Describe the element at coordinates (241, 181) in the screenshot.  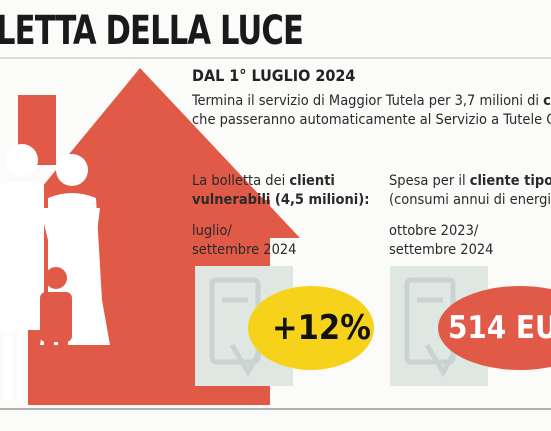
I see `text: La bolletta dei` at that location.